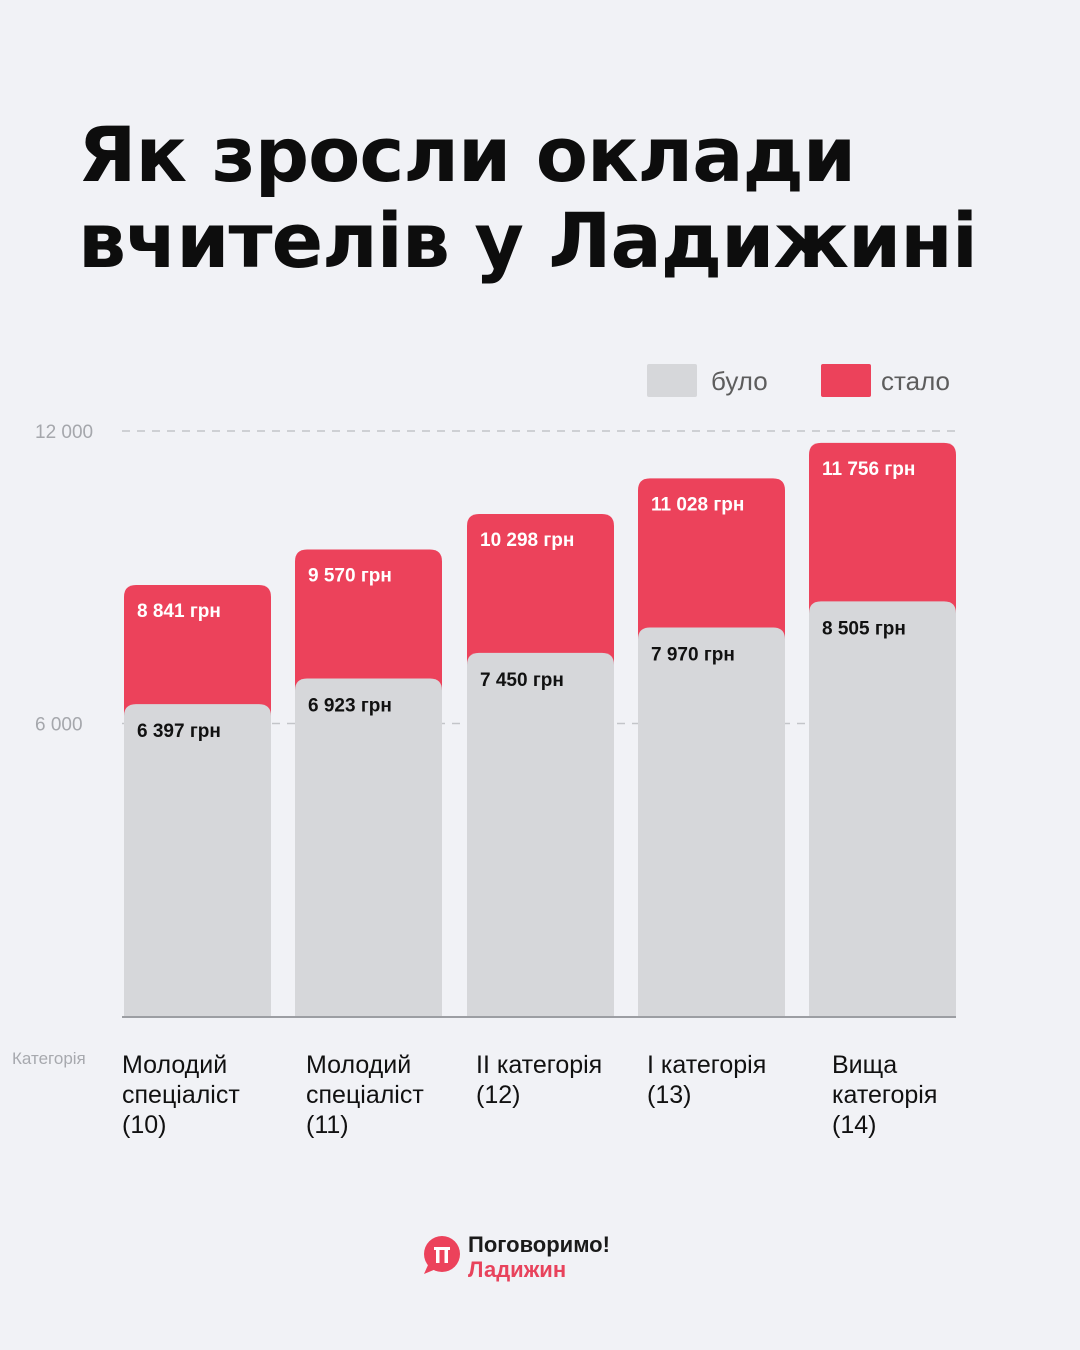 The image size is (1080, 1350). What do you see at coordinates (915, 381) in the screenshot?
I see `legend-label-after: стало` at bounding box center [915, 381].